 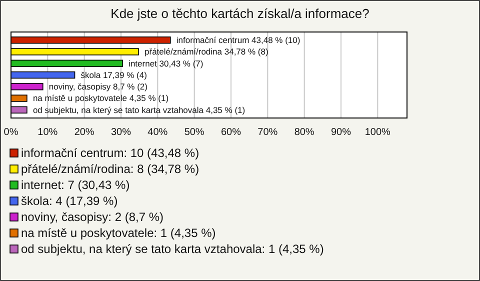 What do you see at coordinates (114, 75) in the screenshot?
I see `data-label: škola 17,39 % (4)` at bounding box center [114, 75].